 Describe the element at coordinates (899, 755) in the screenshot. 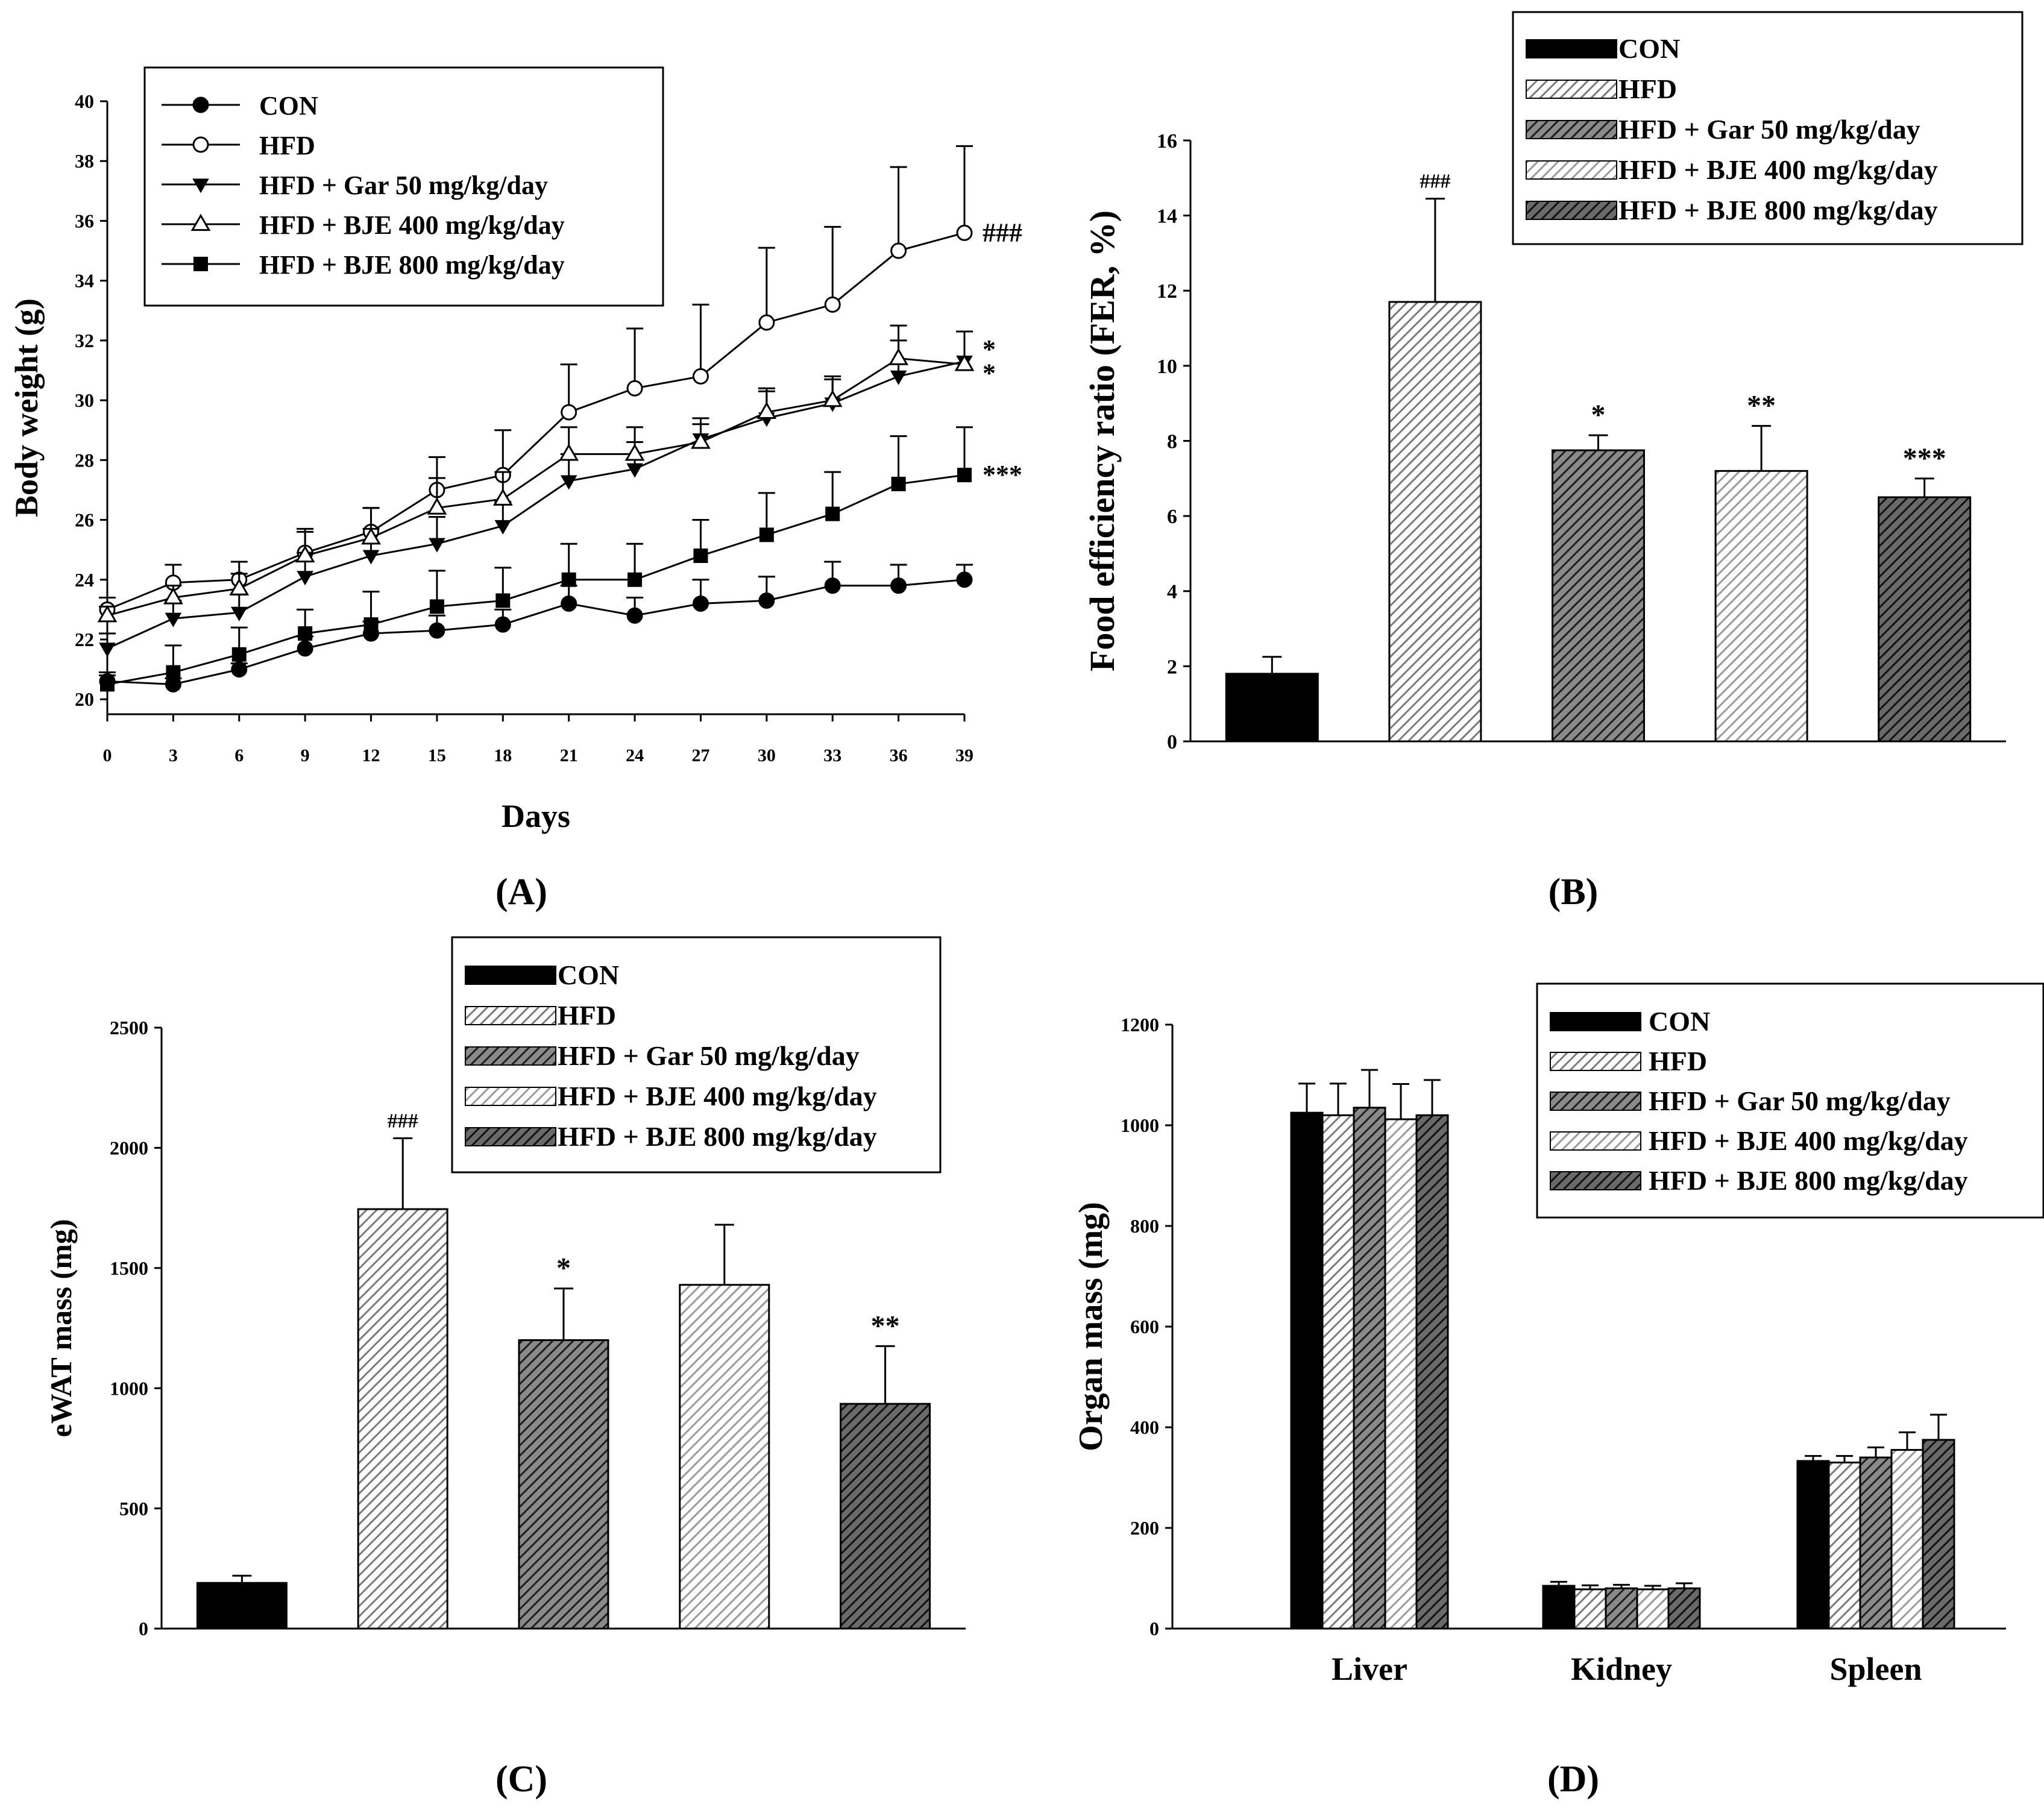

I see `x-tick-label: 36` at that location.